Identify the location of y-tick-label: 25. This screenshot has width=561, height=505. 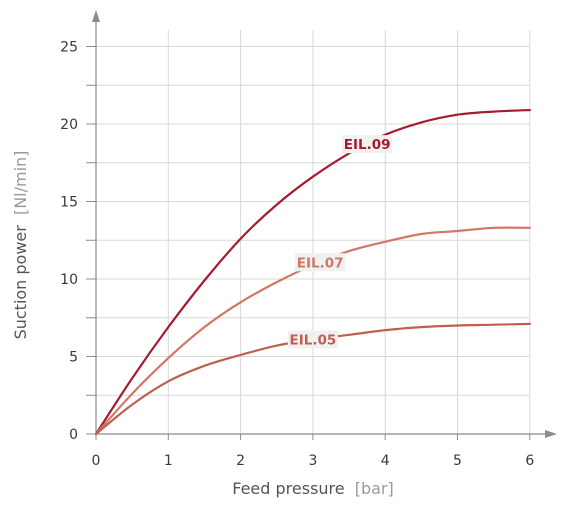
(69, 48).